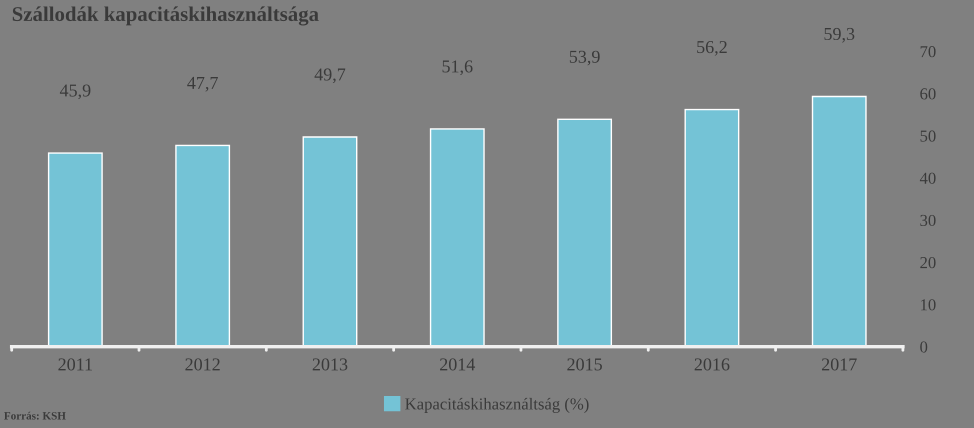 This screenshot has width=974, height=428. Describe the element at coordinates (928, 94) in the screenshot. I see `y-tick-label: 60` at that location.